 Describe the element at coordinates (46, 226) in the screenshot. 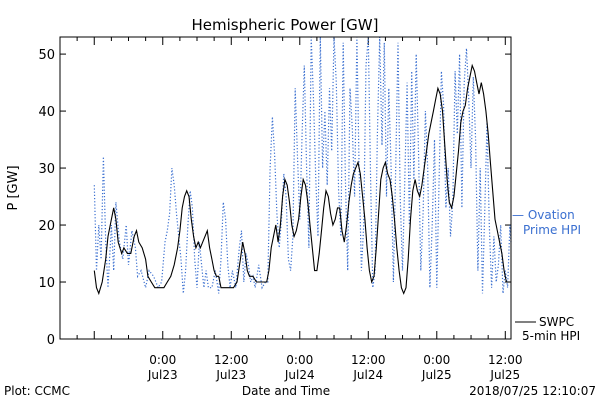

I see `y-tick-label: 20` at that location.